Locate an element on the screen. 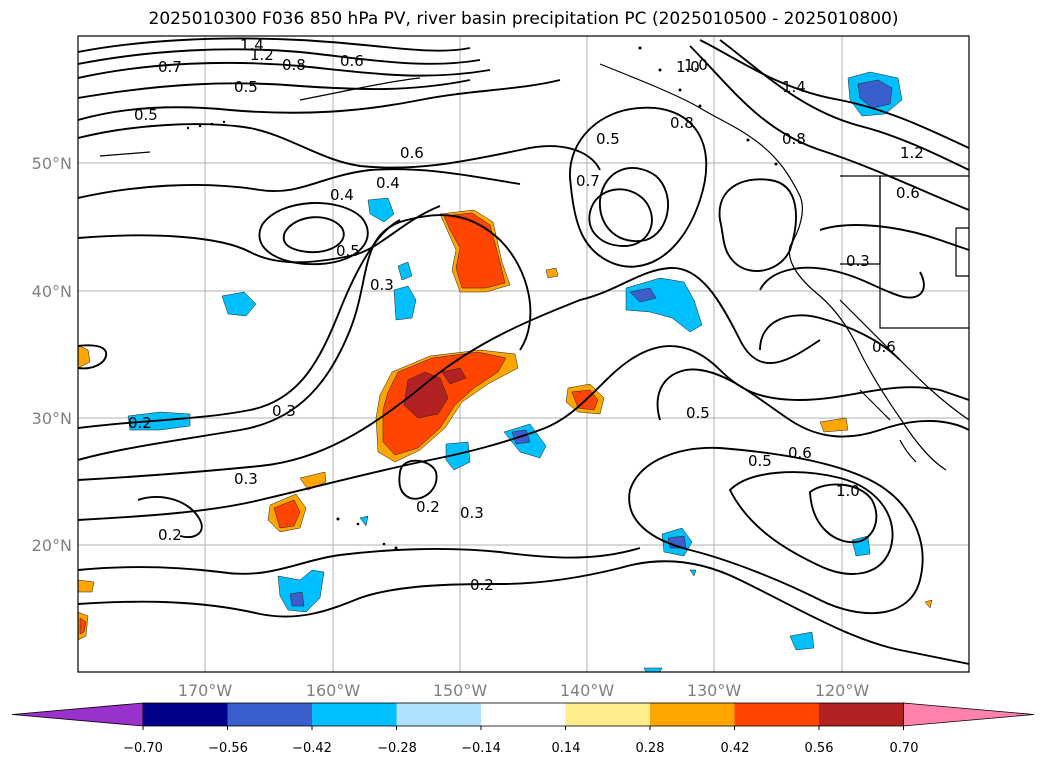 The width and height of the screenshot is (1047, 765). colorbar-outline is located at coordinates (523, 714).